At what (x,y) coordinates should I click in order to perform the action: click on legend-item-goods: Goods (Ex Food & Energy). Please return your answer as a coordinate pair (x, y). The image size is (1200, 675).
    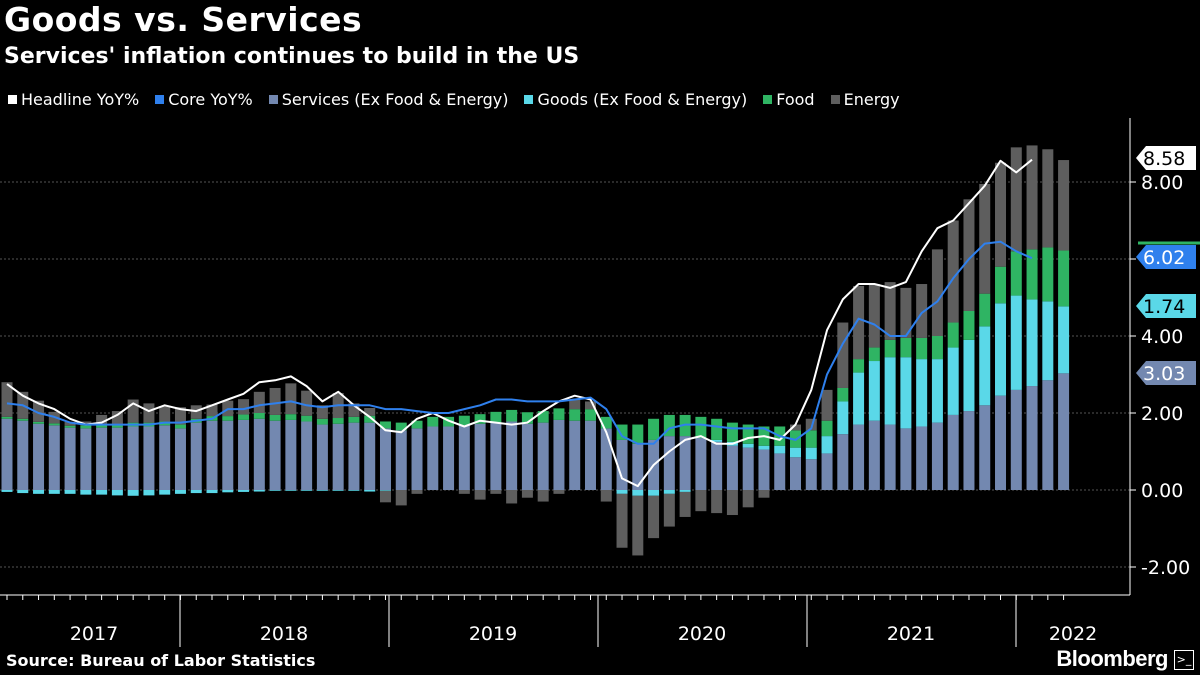
    Looking at the image, I should click on (635, 99).